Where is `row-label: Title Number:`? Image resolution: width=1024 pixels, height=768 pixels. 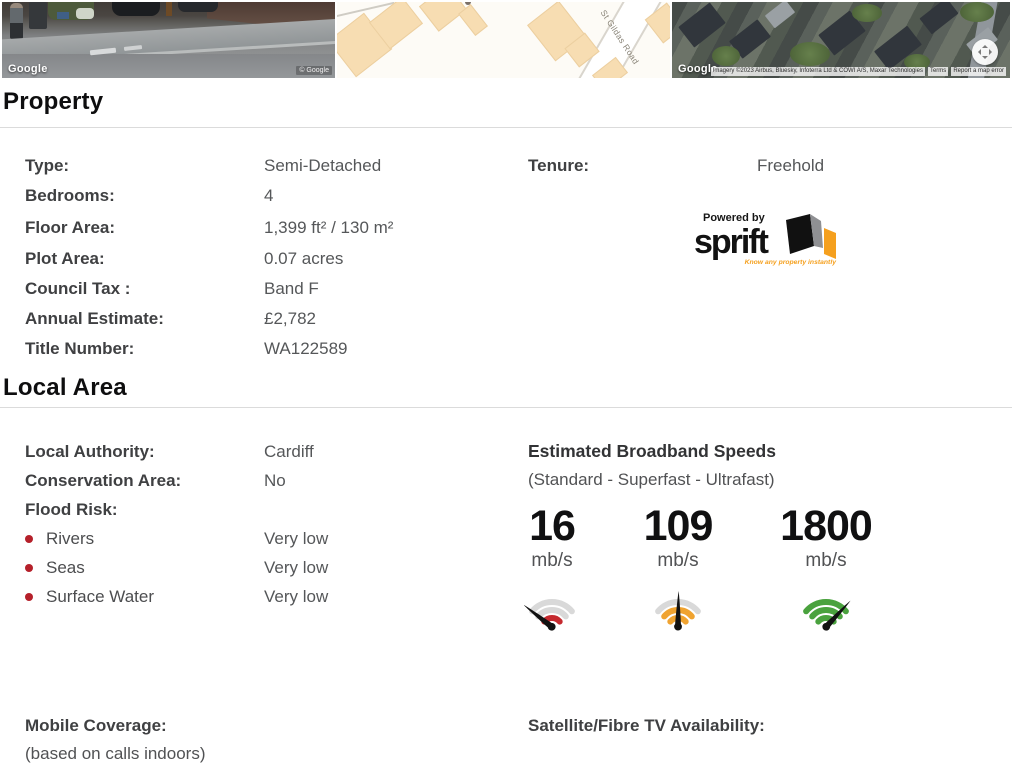
row-label: Title Number: is located at coordinates (80, 348).